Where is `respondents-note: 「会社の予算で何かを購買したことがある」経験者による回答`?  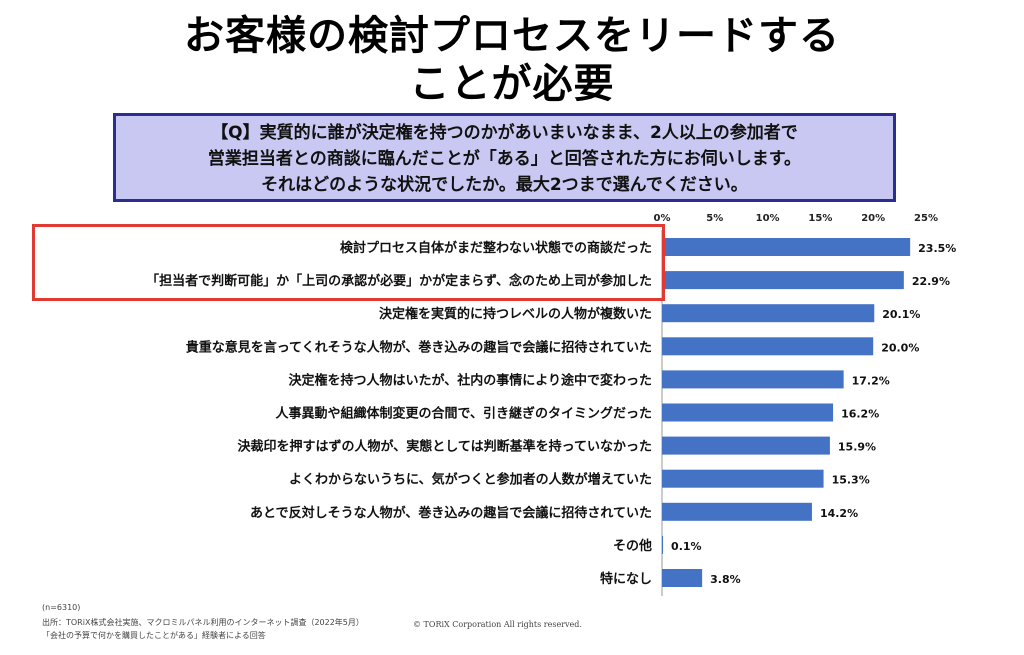 respondents-note: 「会社の予算で何かを購買したことがある」経験者による回答 is located at coordinates (154, 635).